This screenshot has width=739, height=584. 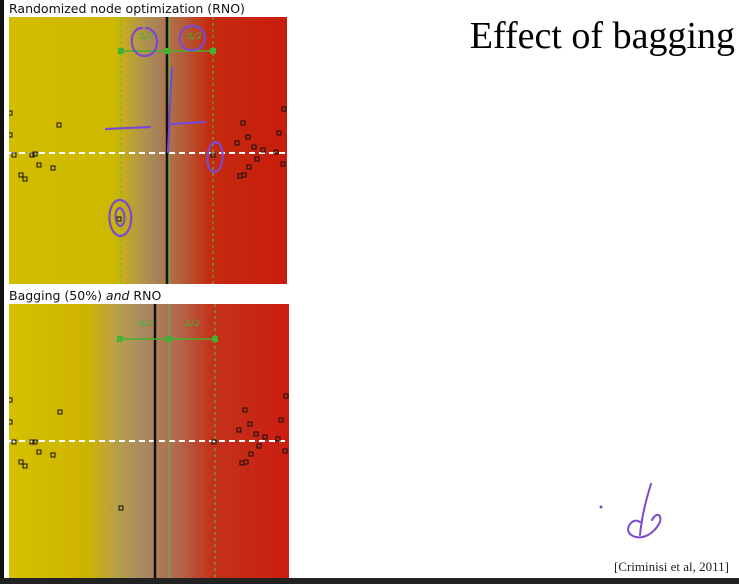 What do you see at coordinates (602, 36) in the screenshot?
I see `slide-title: Effect of bagging` at bounding box center [602, 36].